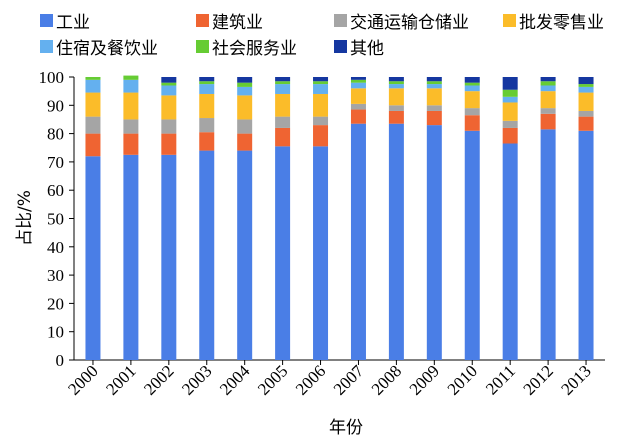 The height and width of the screenshot is (443, 634). Describe the element at coordinates (424, 379) in the screenshot. I see `x-tick-label: 2009` at that location.